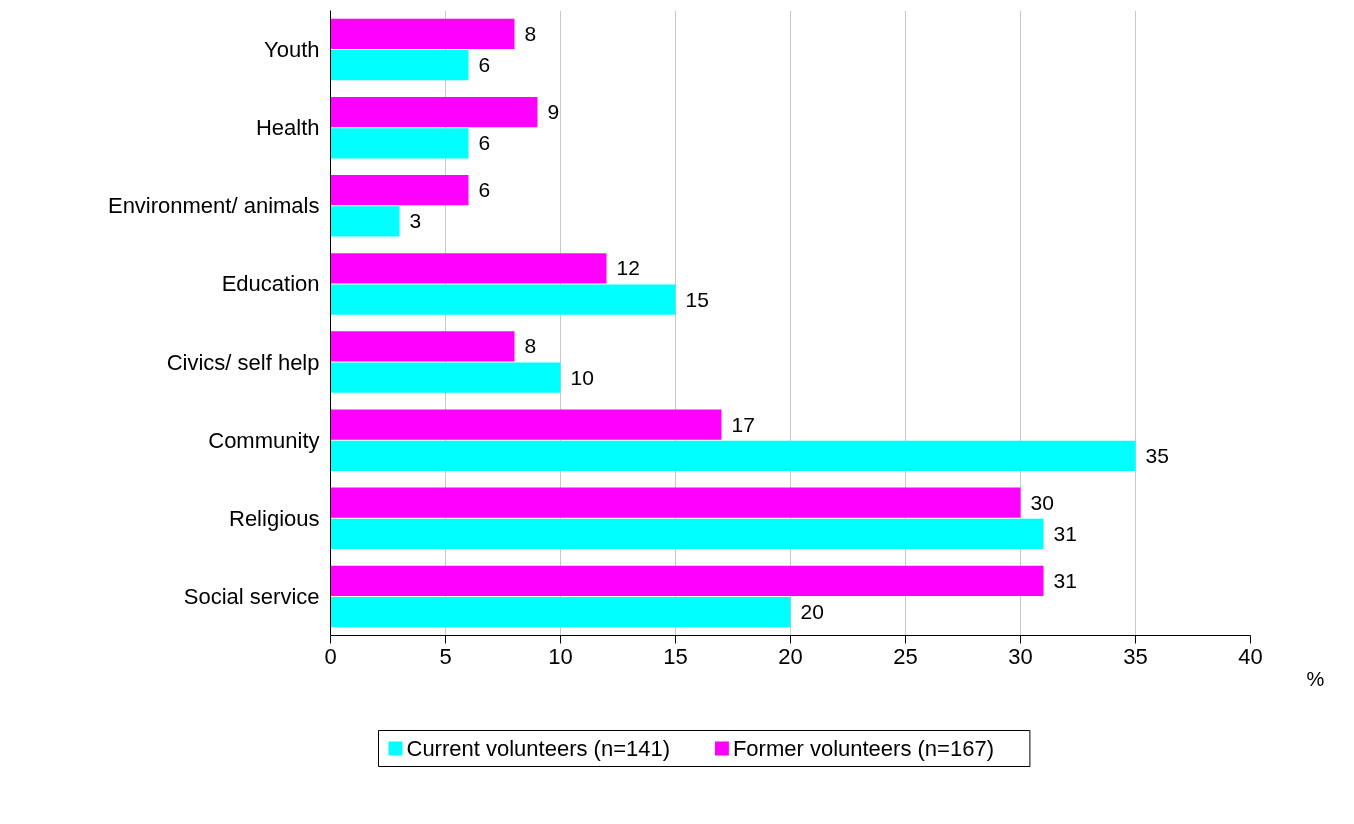  Describe the element at coordinates (675, 656) in the screenshot. I see `x-tick-label: 15` at that location.